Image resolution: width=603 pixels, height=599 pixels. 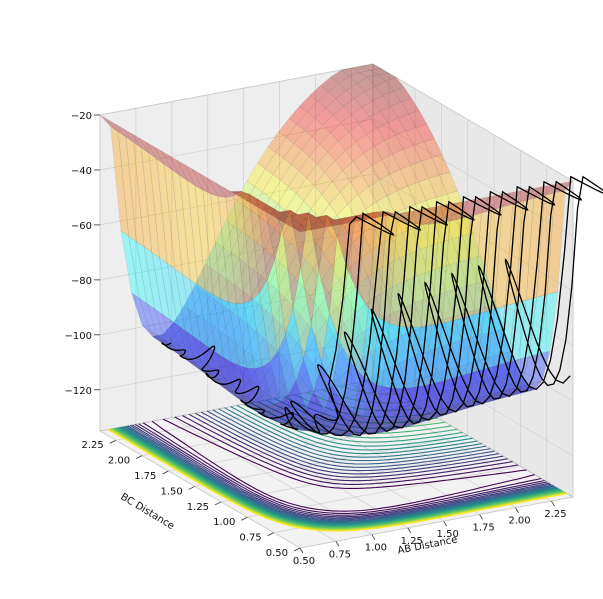 What do you see at coordinates (78, 391) in the screenshot?
I see `z-tick-label: −120` at bounding box center [78, 391].